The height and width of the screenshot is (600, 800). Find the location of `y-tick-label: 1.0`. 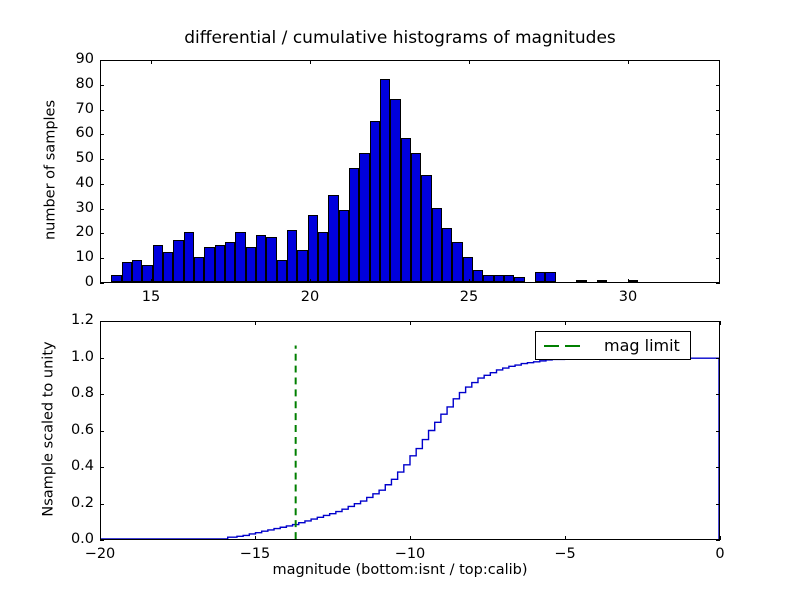

y-tick-label: 1.0 is located at coordinates (82, 357).